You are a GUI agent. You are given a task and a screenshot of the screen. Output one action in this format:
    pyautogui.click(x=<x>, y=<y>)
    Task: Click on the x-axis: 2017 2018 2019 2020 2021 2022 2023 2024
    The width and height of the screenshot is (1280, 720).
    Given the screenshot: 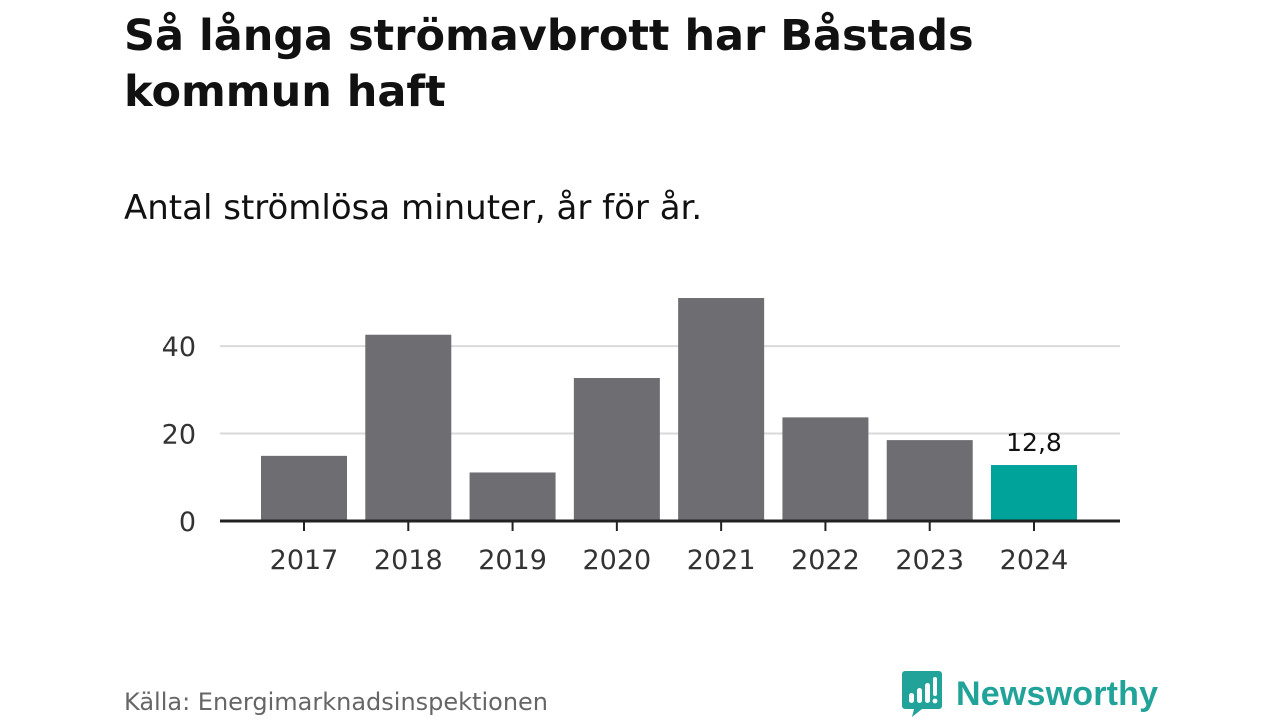 What is the action you would take?
    pyautogui.click(x=670, y=547)
    